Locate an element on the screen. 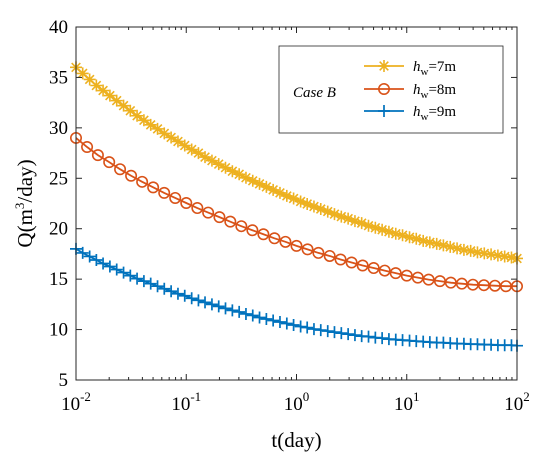 The image size is (550, 464). y-tick-label: 30 is located at coordinates (58, 128).